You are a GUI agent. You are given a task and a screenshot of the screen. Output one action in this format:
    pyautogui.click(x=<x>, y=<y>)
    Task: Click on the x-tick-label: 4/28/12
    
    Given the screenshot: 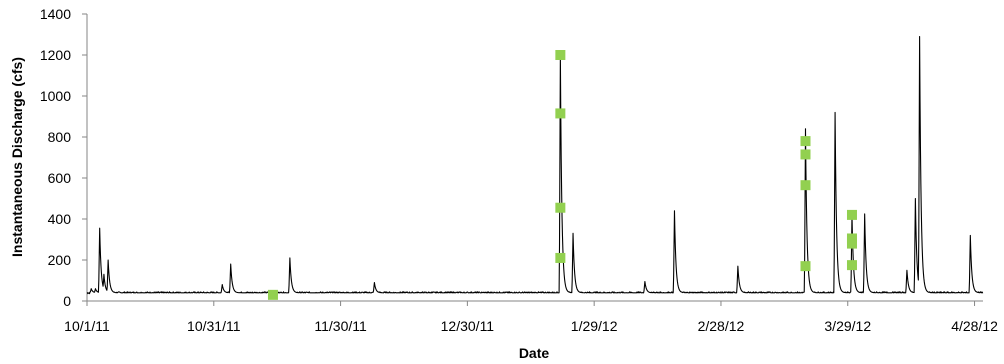 What is the action you would take?
    pyautogui.click(x=974, y=326)
    